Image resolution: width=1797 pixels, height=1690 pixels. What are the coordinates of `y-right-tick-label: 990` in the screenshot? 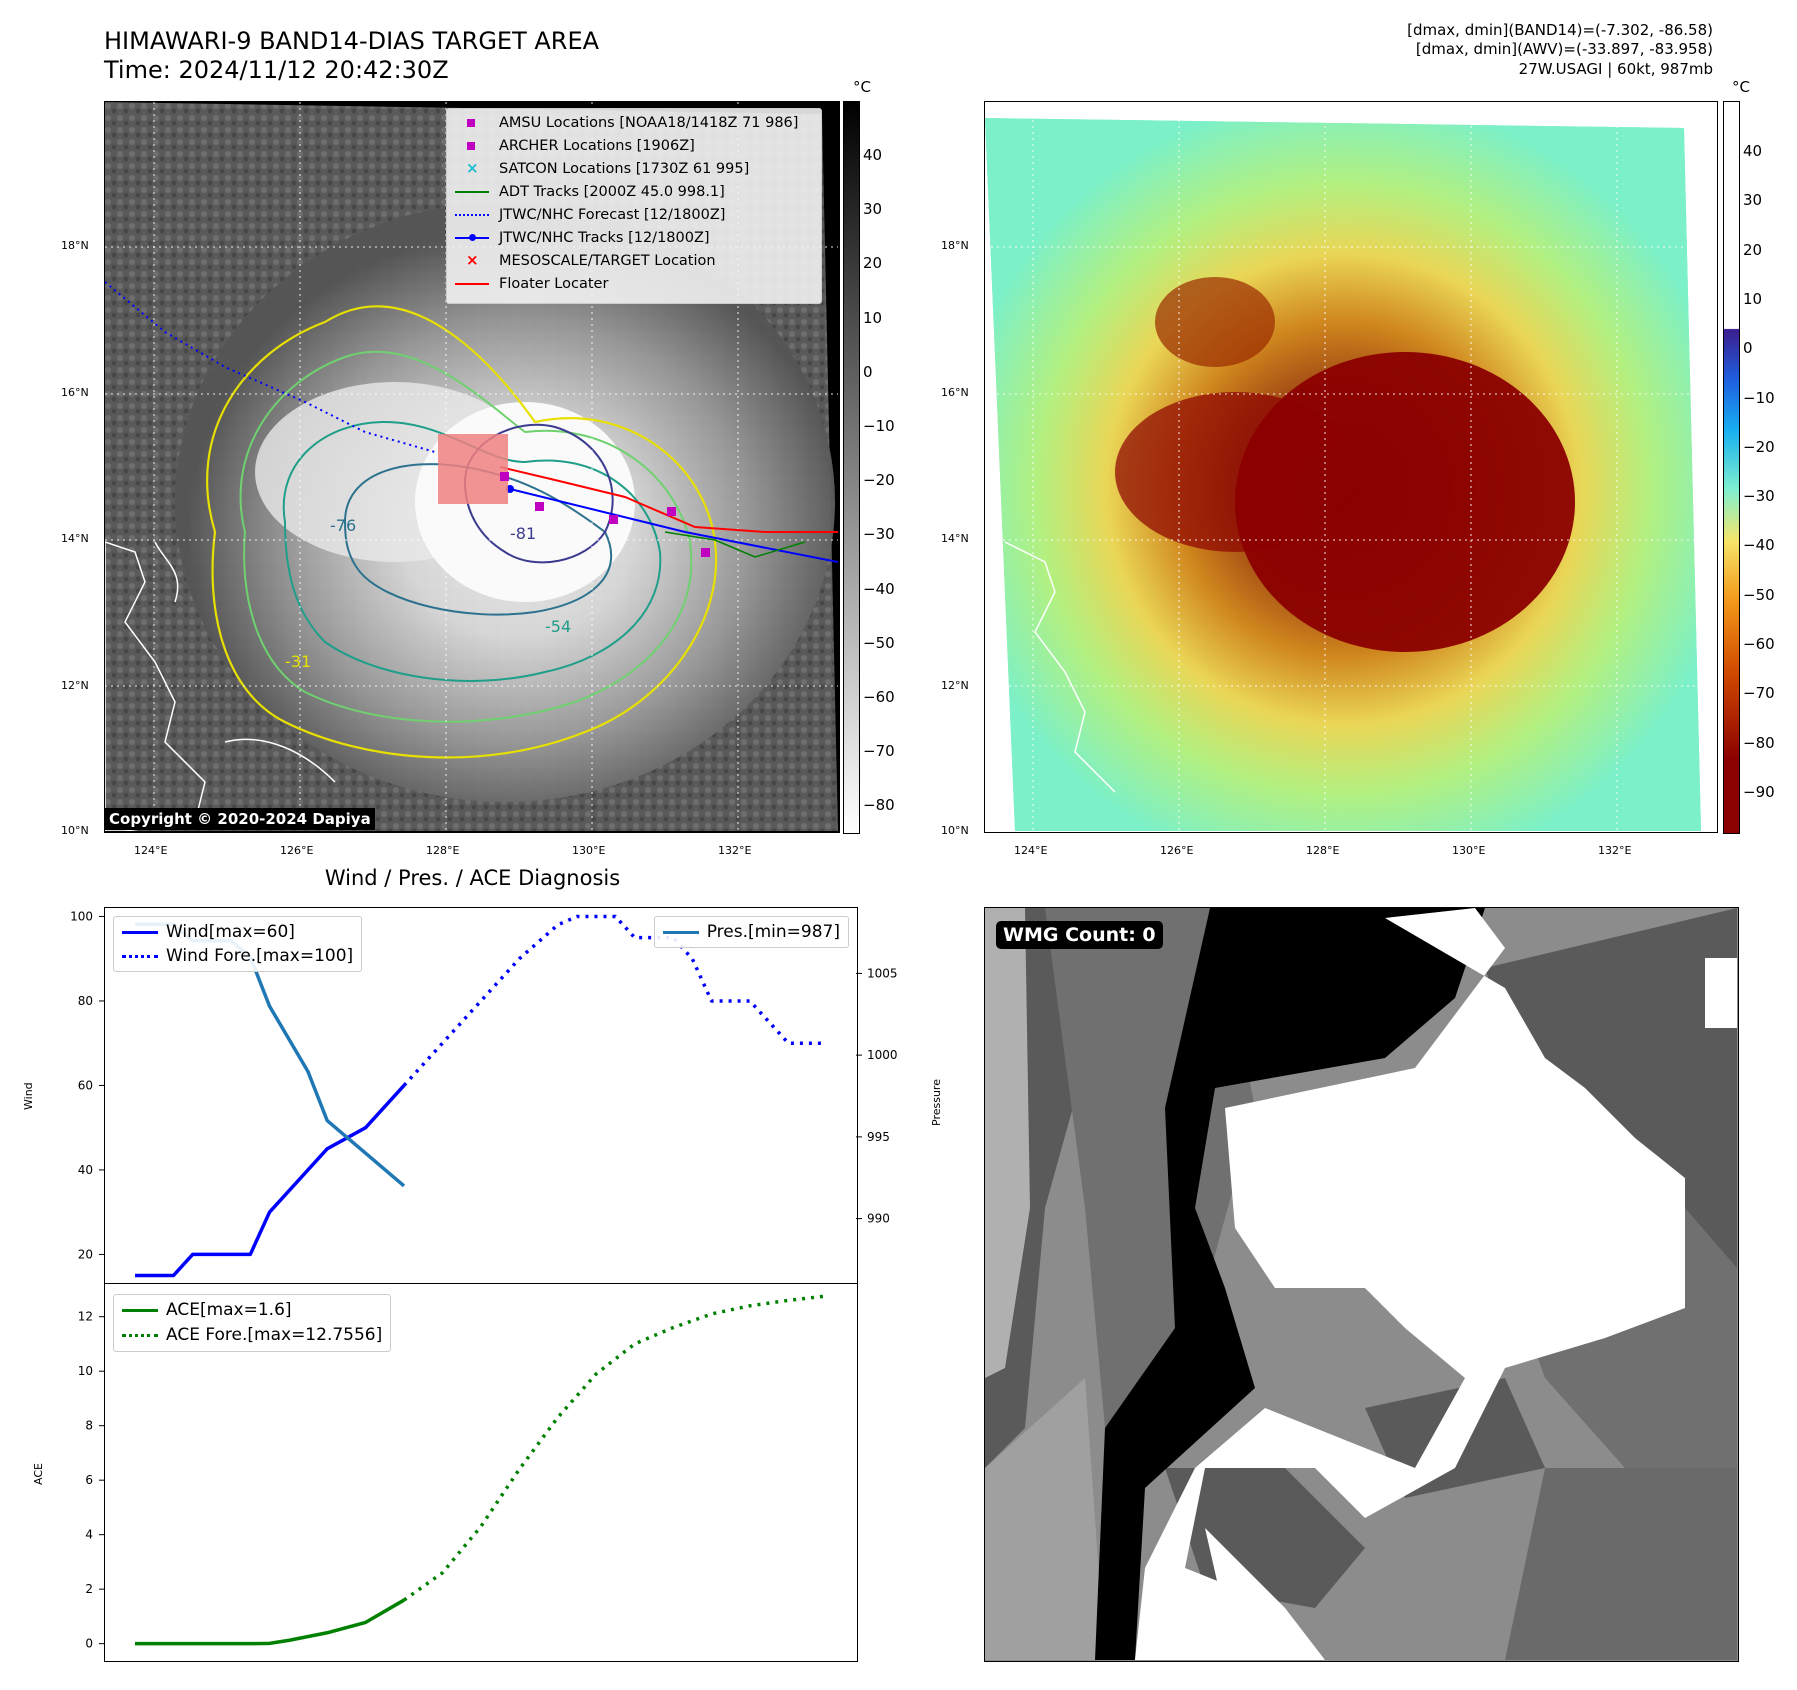 It's located at (878, 1219).